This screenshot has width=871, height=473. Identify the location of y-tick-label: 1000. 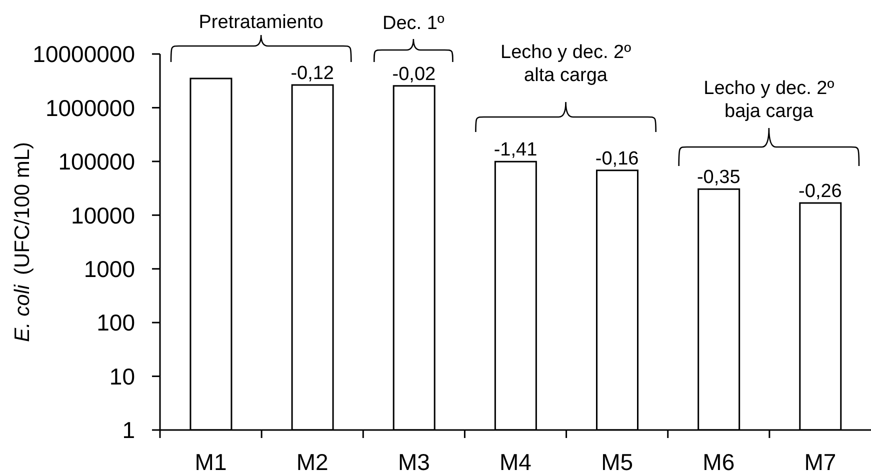
(109, 269).